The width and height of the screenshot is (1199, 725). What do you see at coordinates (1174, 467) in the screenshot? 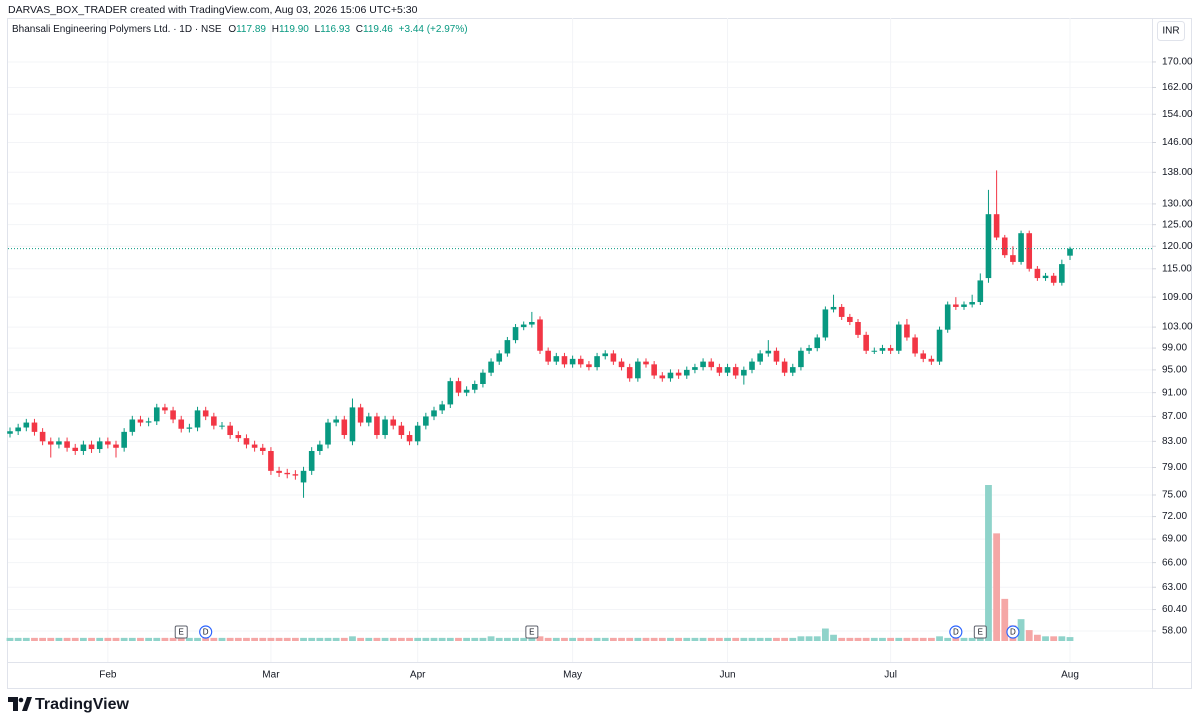
I see `y-tick-label: 79.00` at bounding box center [1174, 467].